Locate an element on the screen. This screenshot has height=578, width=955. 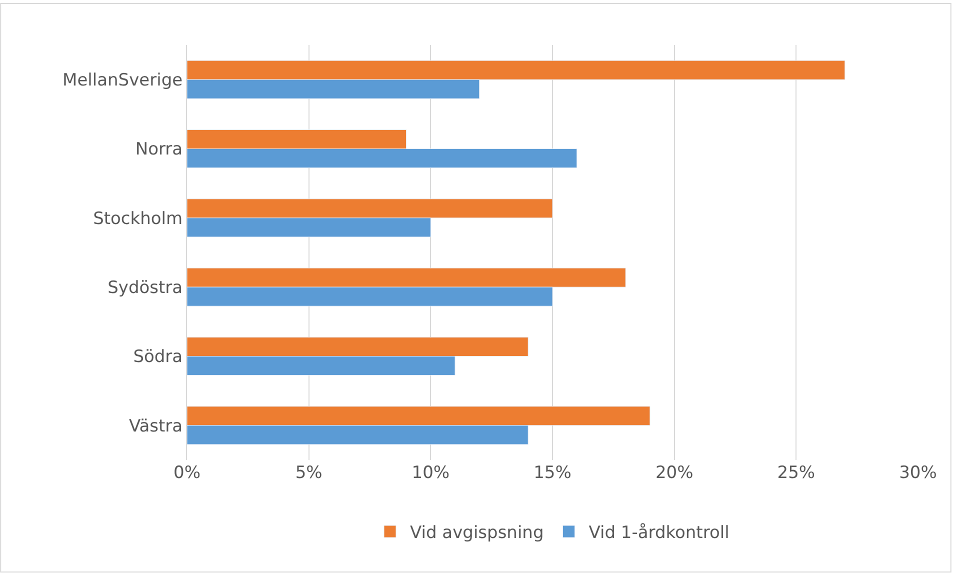
x-tick-label: 15% is located at coordinates (553, 473).